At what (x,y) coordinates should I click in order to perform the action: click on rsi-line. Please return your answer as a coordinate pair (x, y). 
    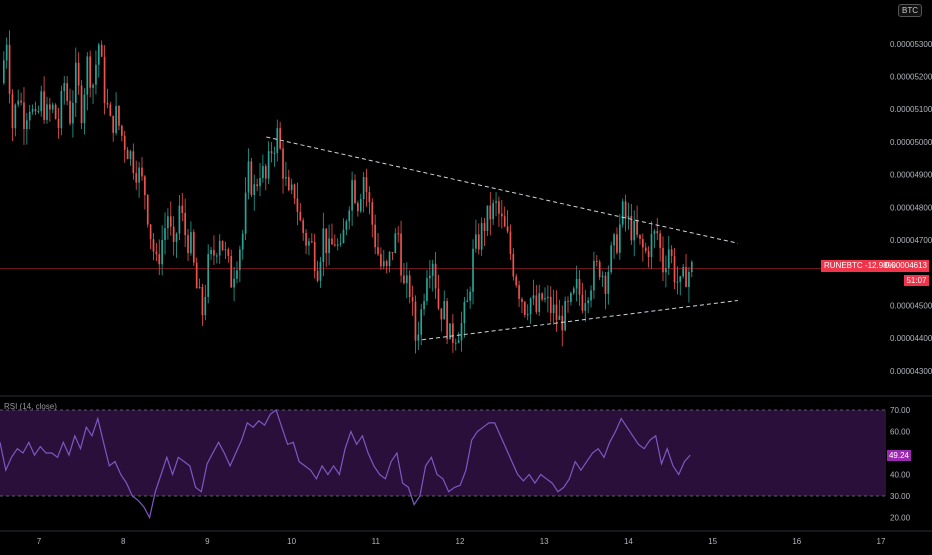
    Looking at the image, I should click on (345, 464).